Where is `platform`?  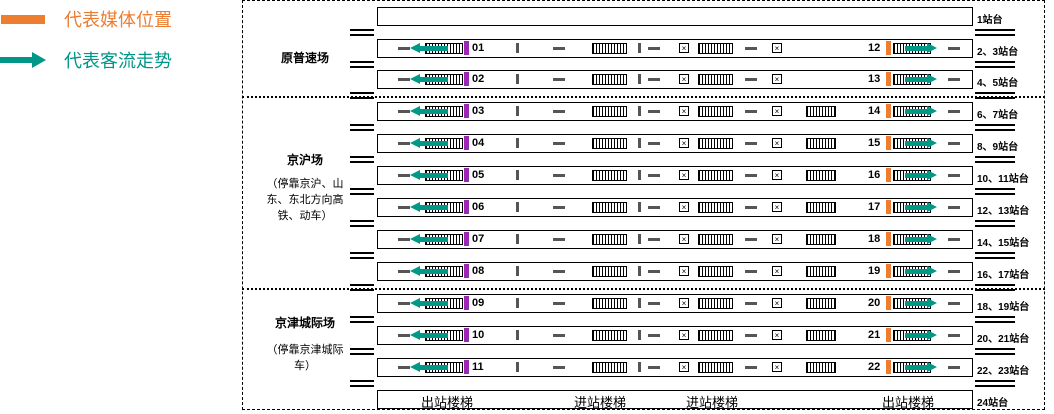
platform is located at coordinates (675, 79).